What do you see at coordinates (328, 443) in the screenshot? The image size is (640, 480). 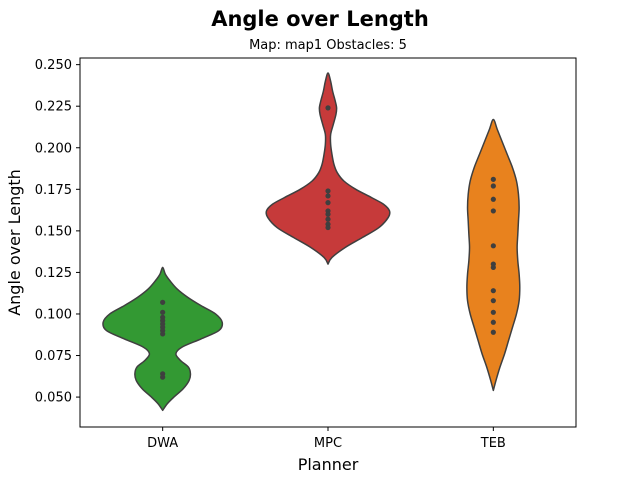 I see `x-tick-label: MPC` at bounding box center [328, 443].